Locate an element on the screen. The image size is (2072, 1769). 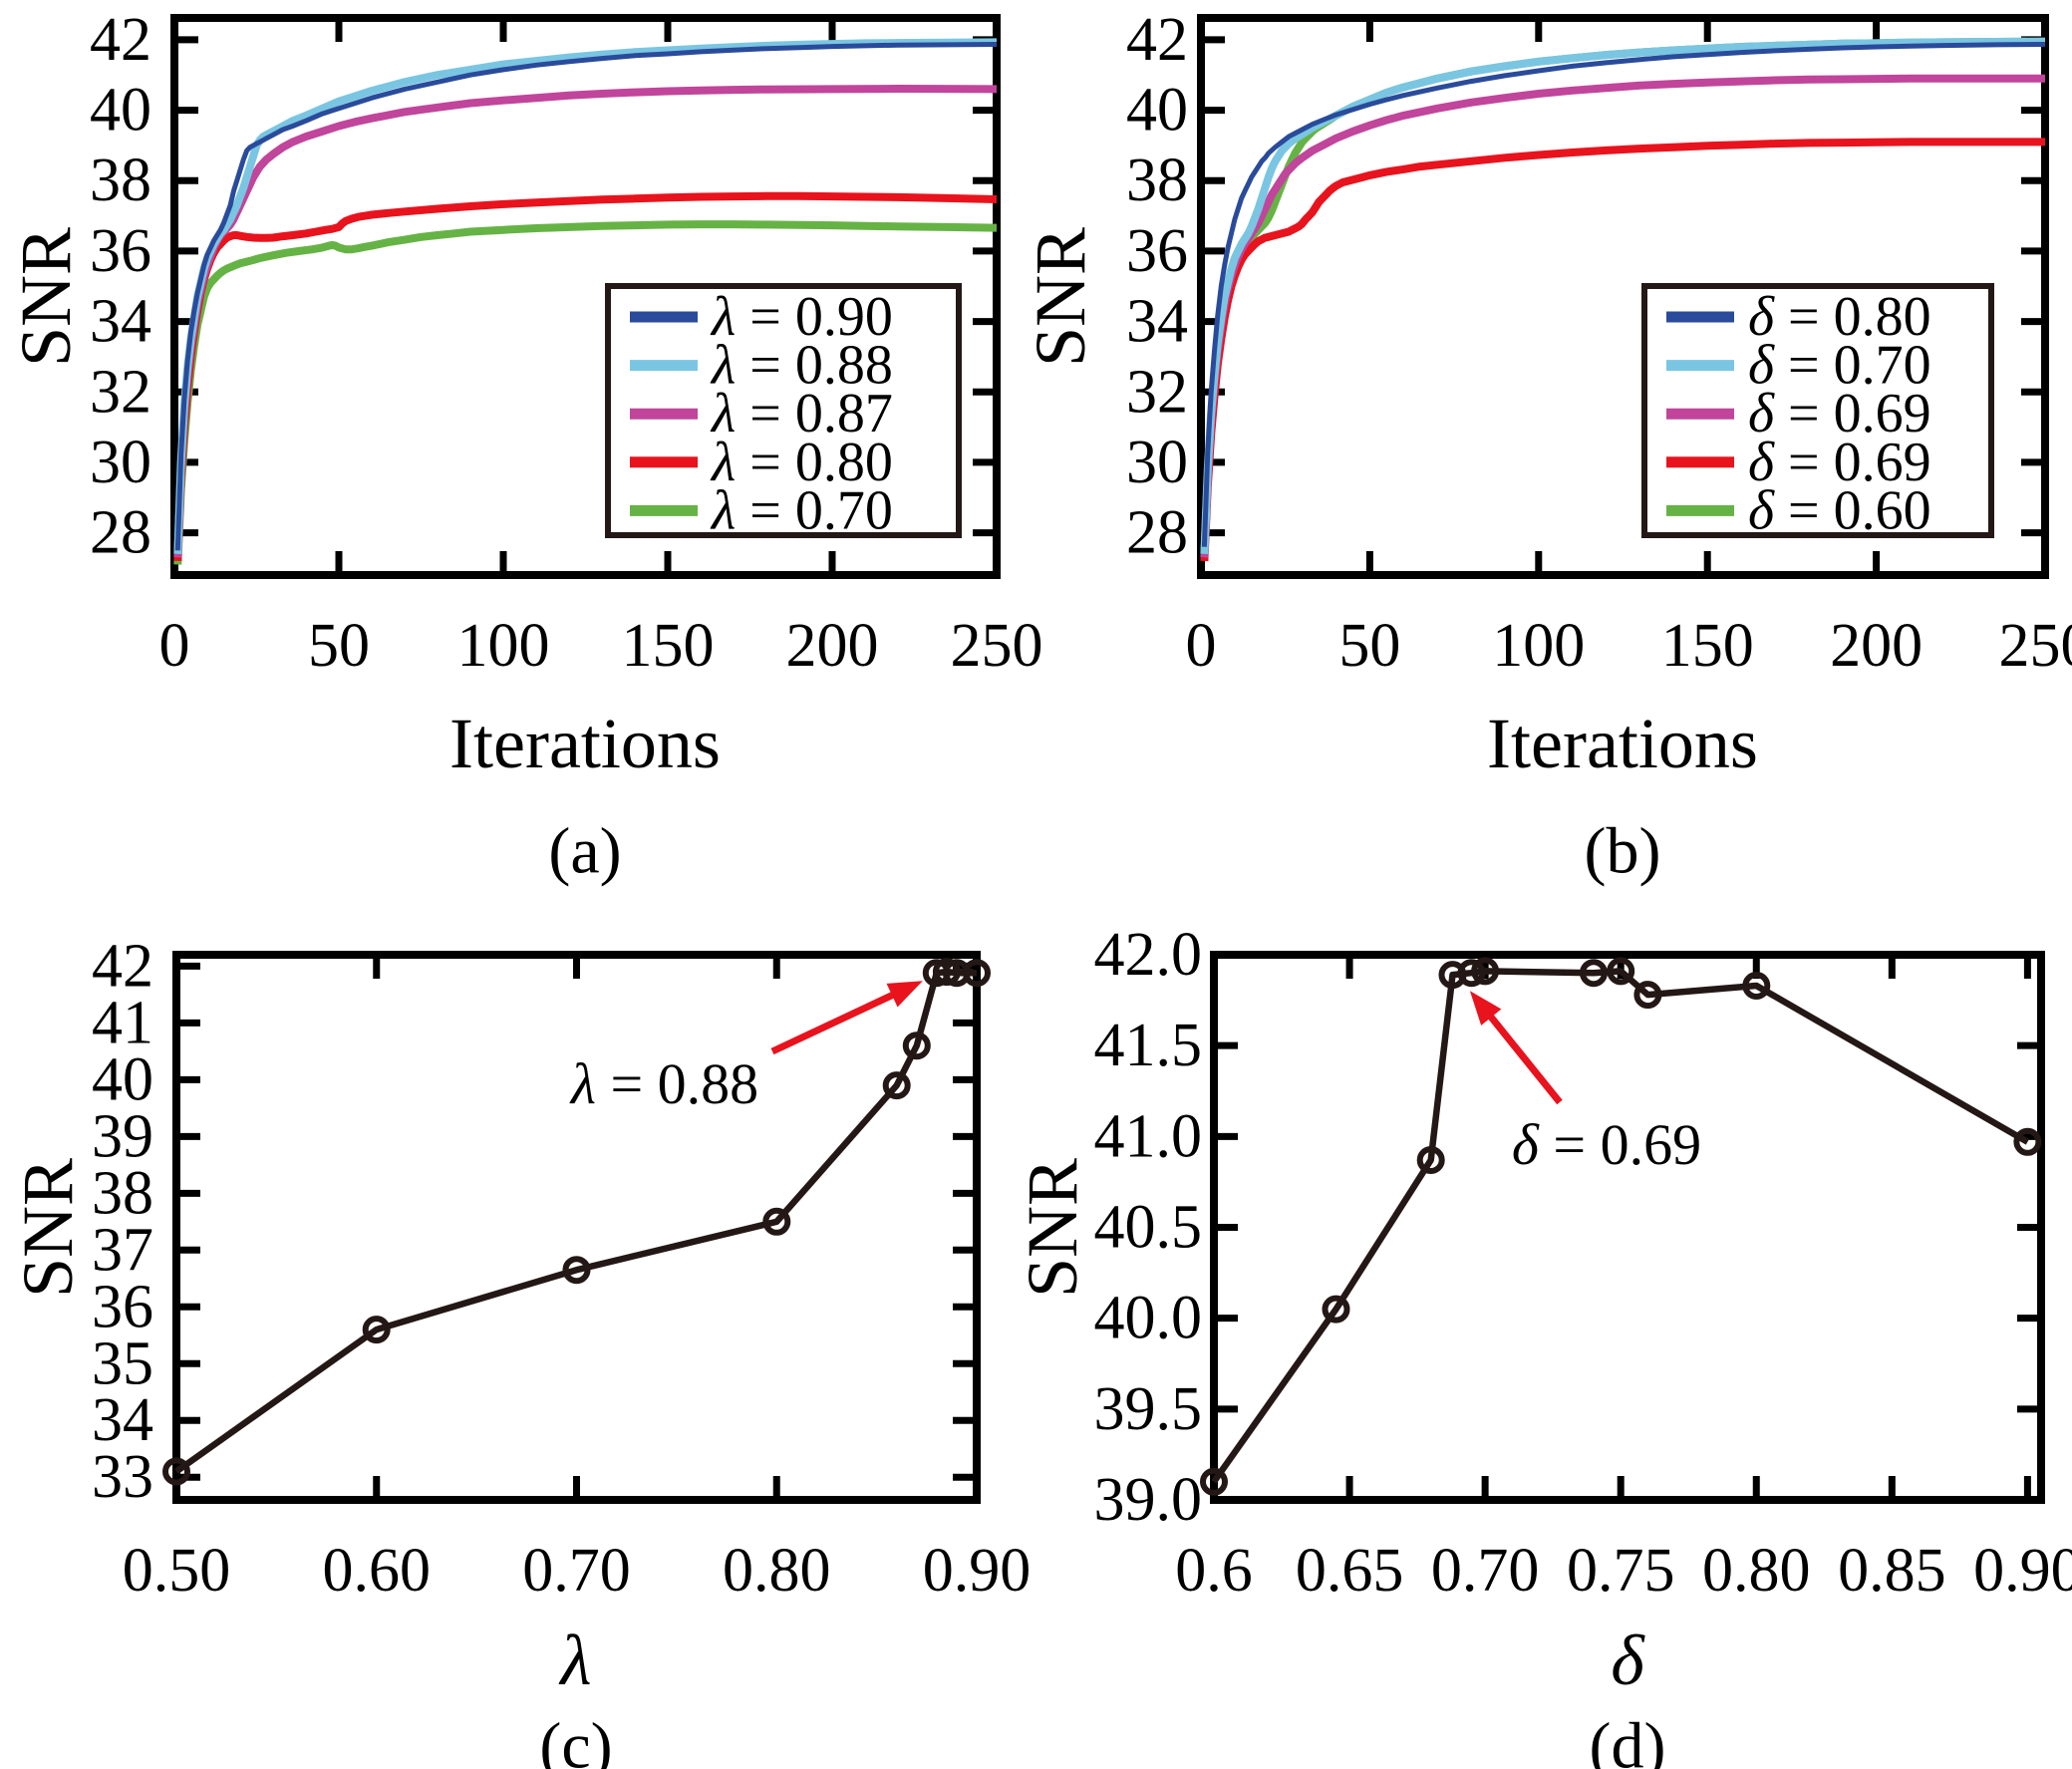
plot-box-b is located at coordinates (1623, 296).